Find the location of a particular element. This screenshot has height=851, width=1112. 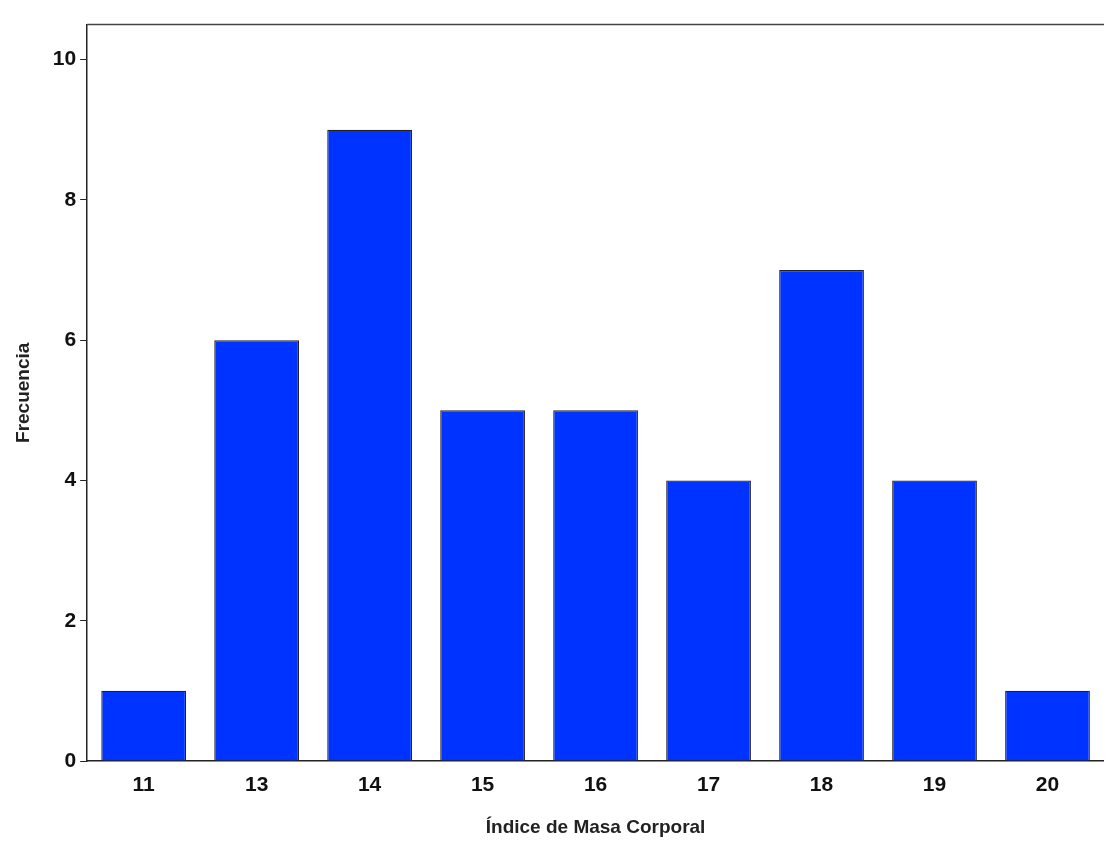

x-axis-title: Índice de Masa Corporal is located at coordinates (595, 826).